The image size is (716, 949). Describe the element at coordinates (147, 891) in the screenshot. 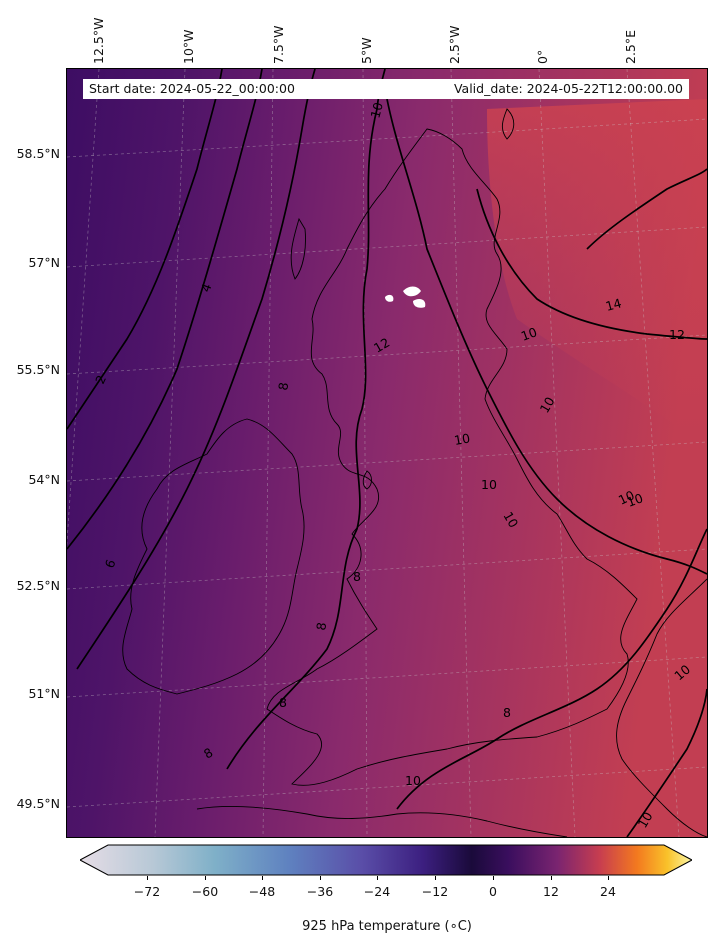

I see `colorbar-tick-label: −72` at that location.